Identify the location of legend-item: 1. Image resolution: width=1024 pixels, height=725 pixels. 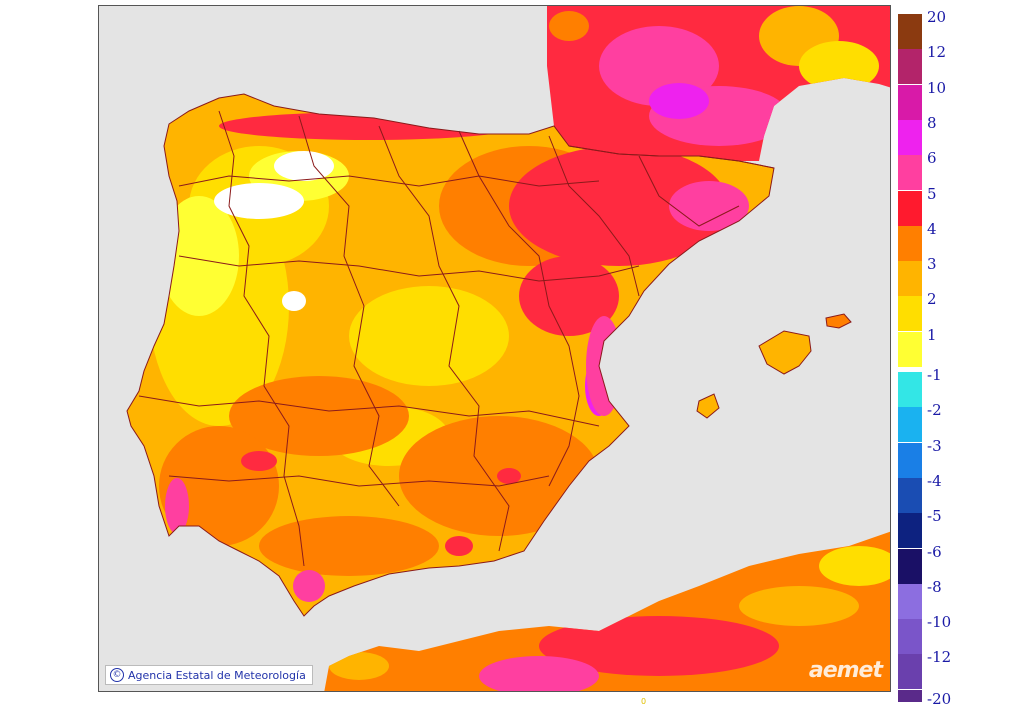
(958, 346).